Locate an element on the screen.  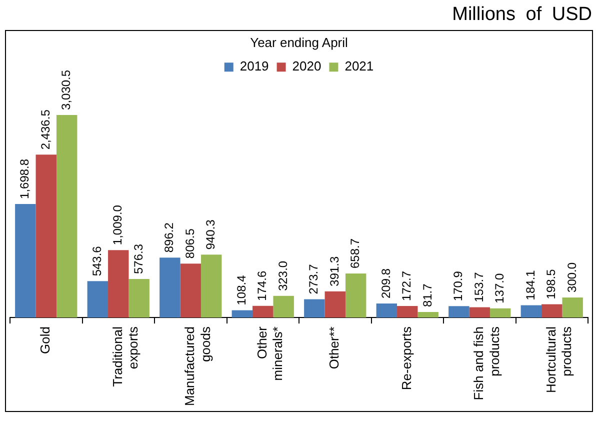
data-label: 300.0 is located at coordinates (571, 277).